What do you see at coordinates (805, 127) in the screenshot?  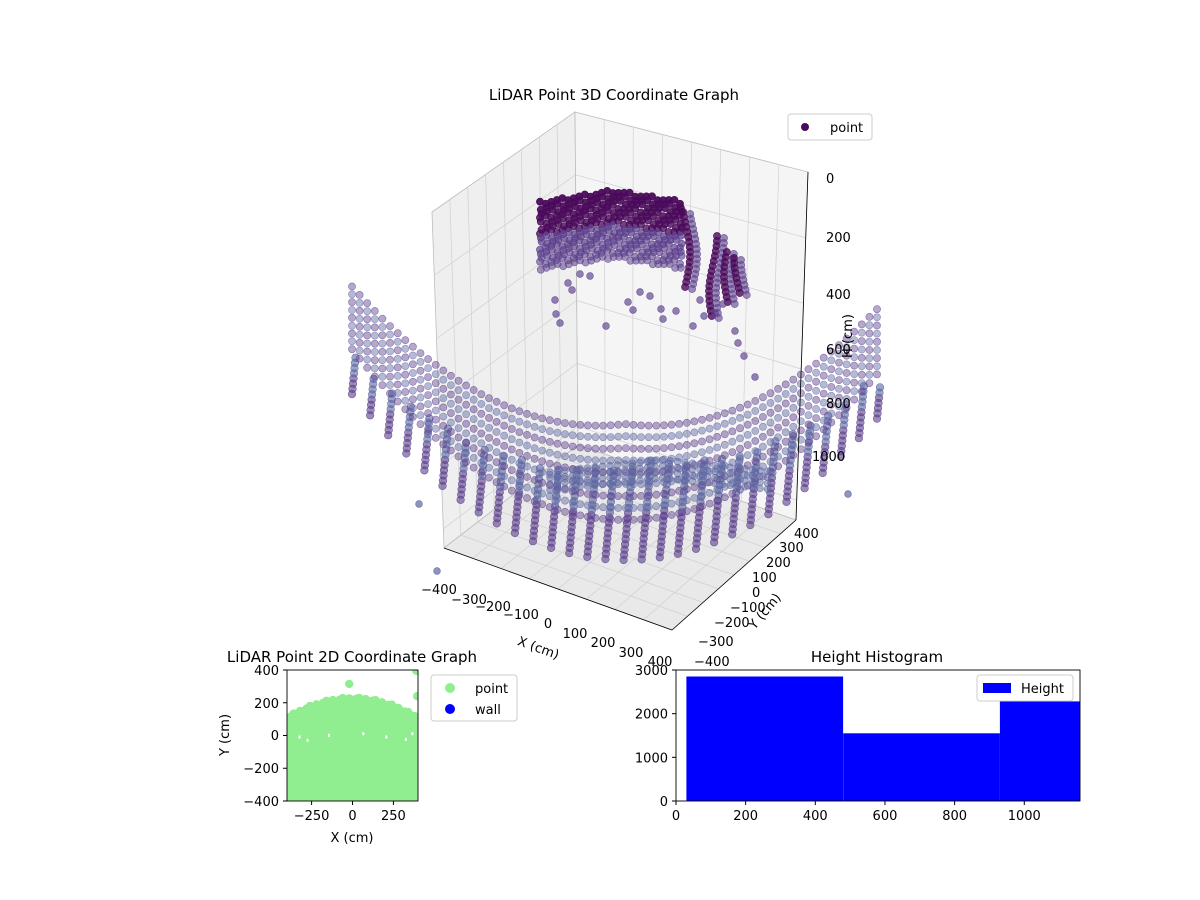 I see `legend-3d-marker` at bounding box center [805, 127].